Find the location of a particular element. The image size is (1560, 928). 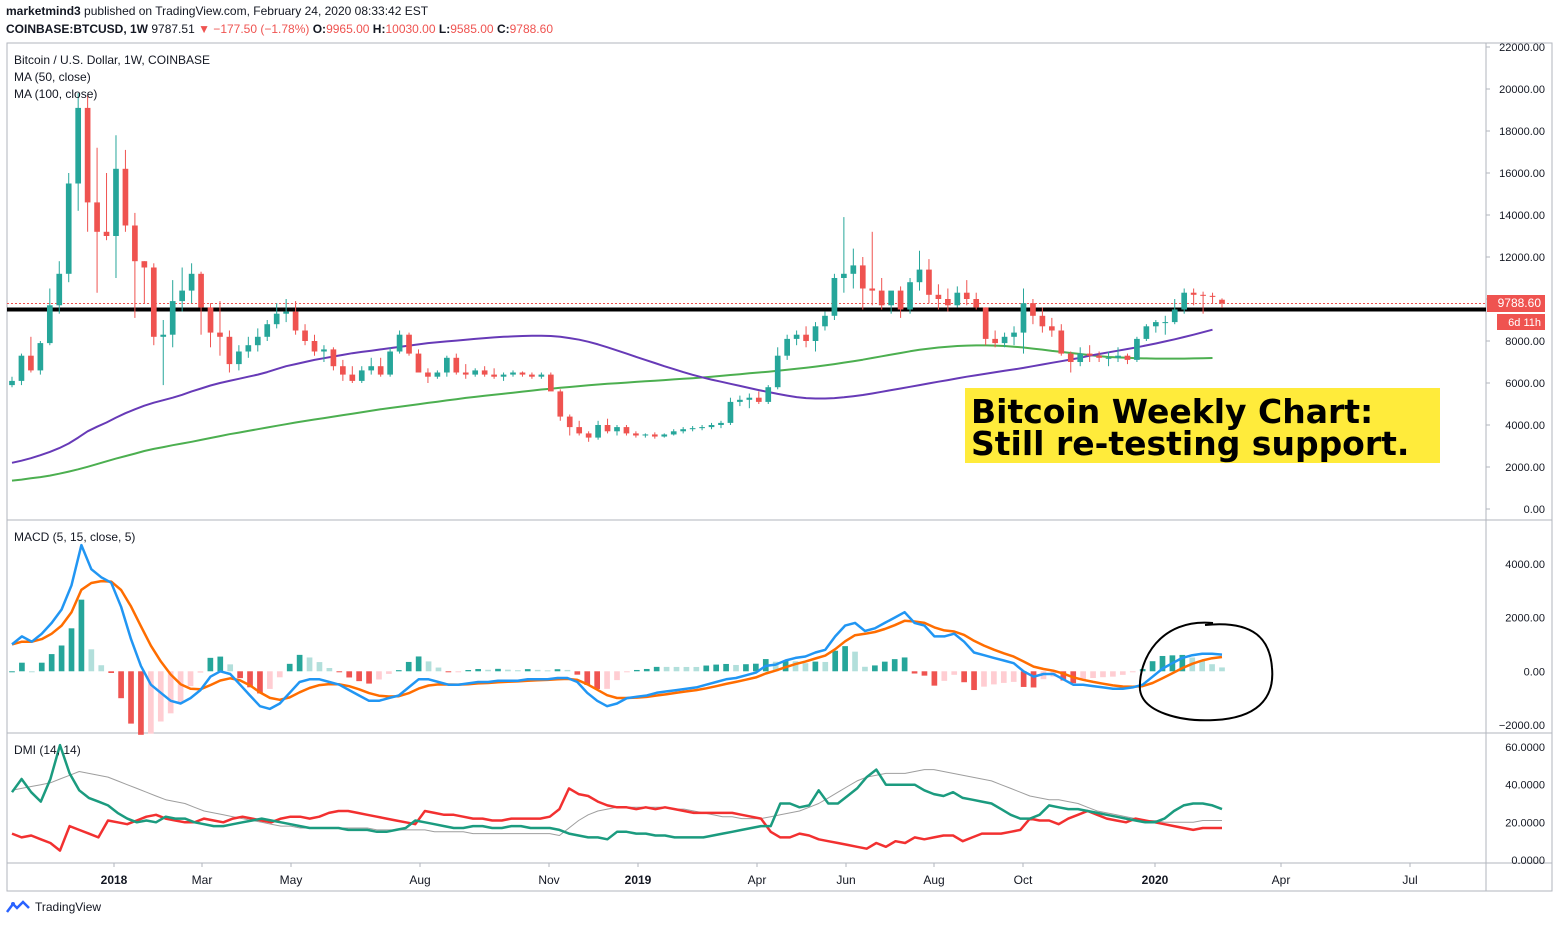

dmi-pane is located at coordinates (616, 797).